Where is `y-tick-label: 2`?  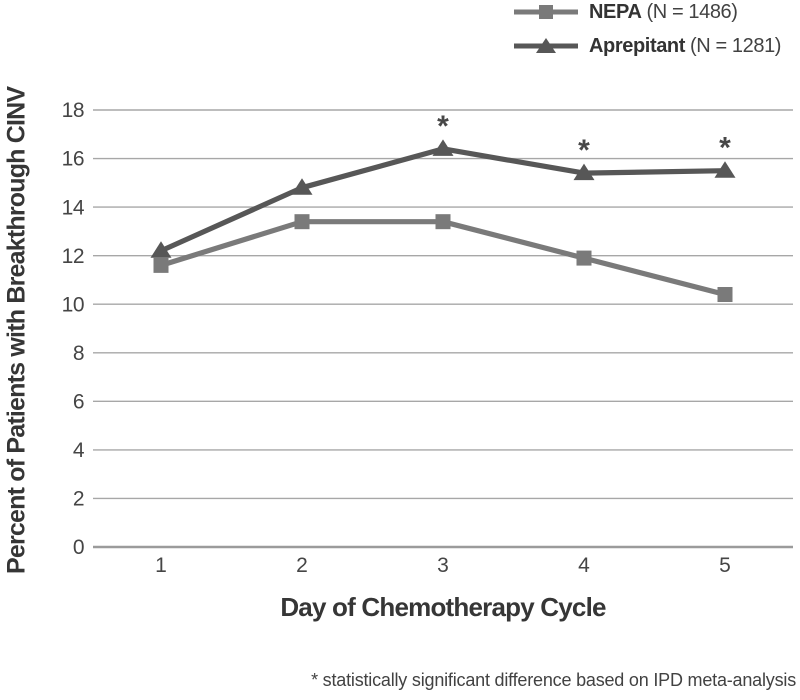 y-tick-label: 2 is located at coordinates (78, 499).